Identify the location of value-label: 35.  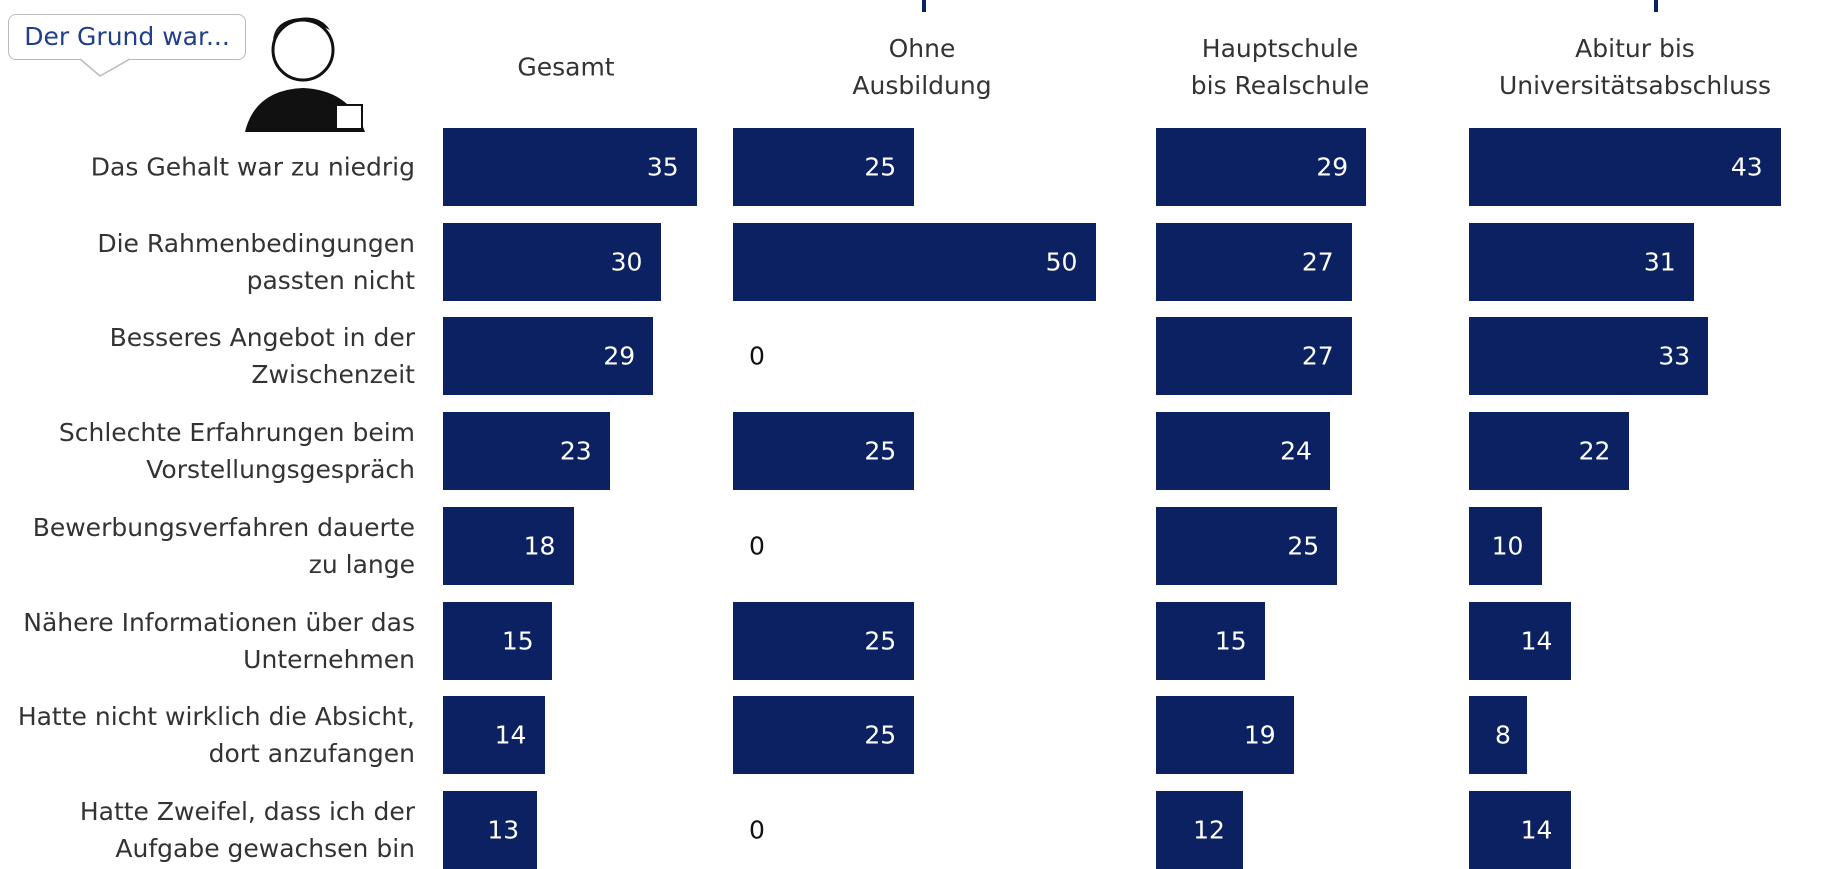
(662, 167).